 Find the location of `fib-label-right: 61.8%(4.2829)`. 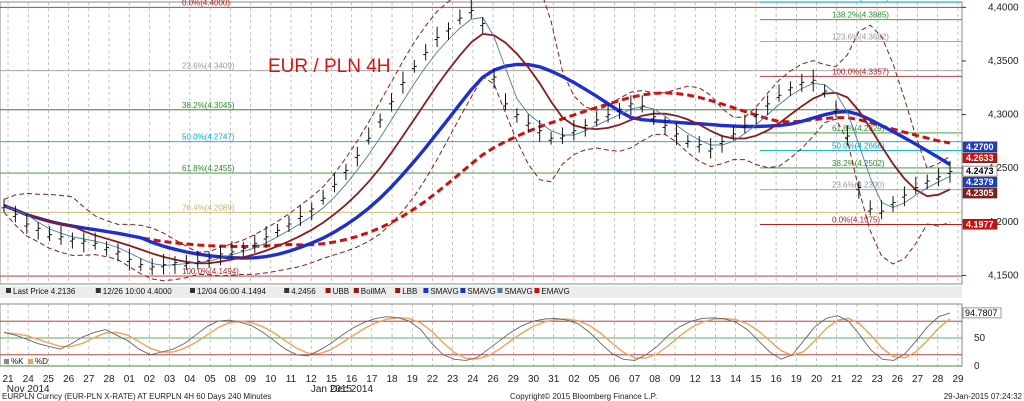

fib-label-right: 61.8%(4.2829) is located at coordinates (858, 128).